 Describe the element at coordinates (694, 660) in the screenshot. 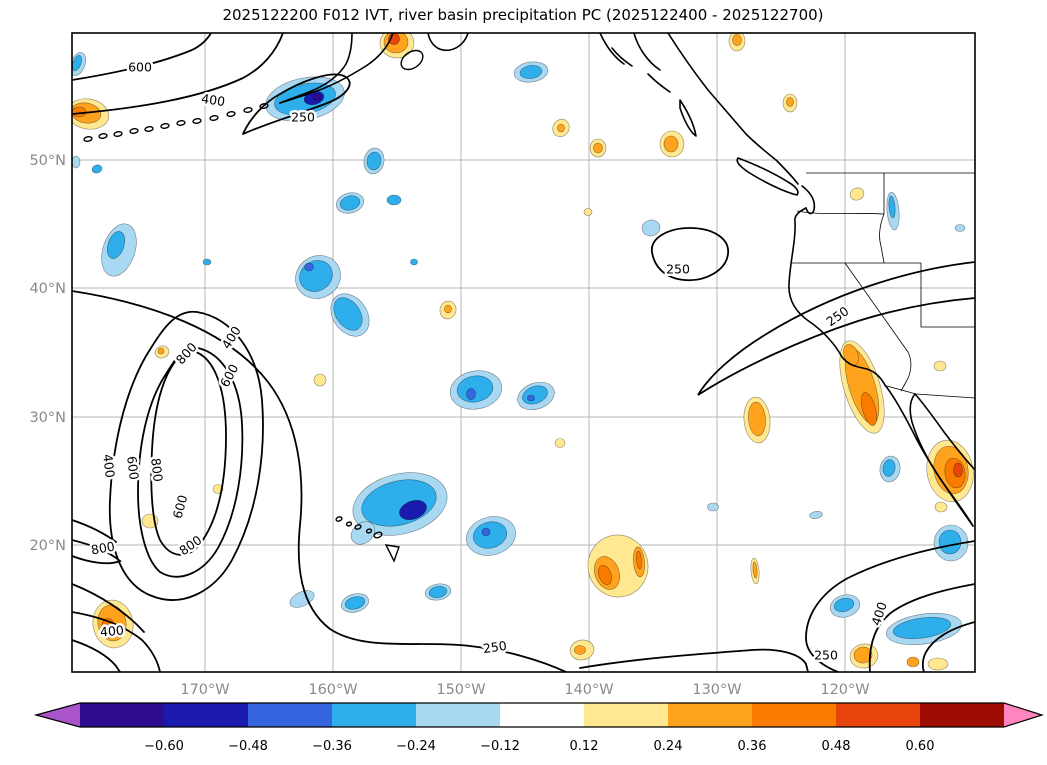

I see `ivt-contour-bottom-link` at that location.